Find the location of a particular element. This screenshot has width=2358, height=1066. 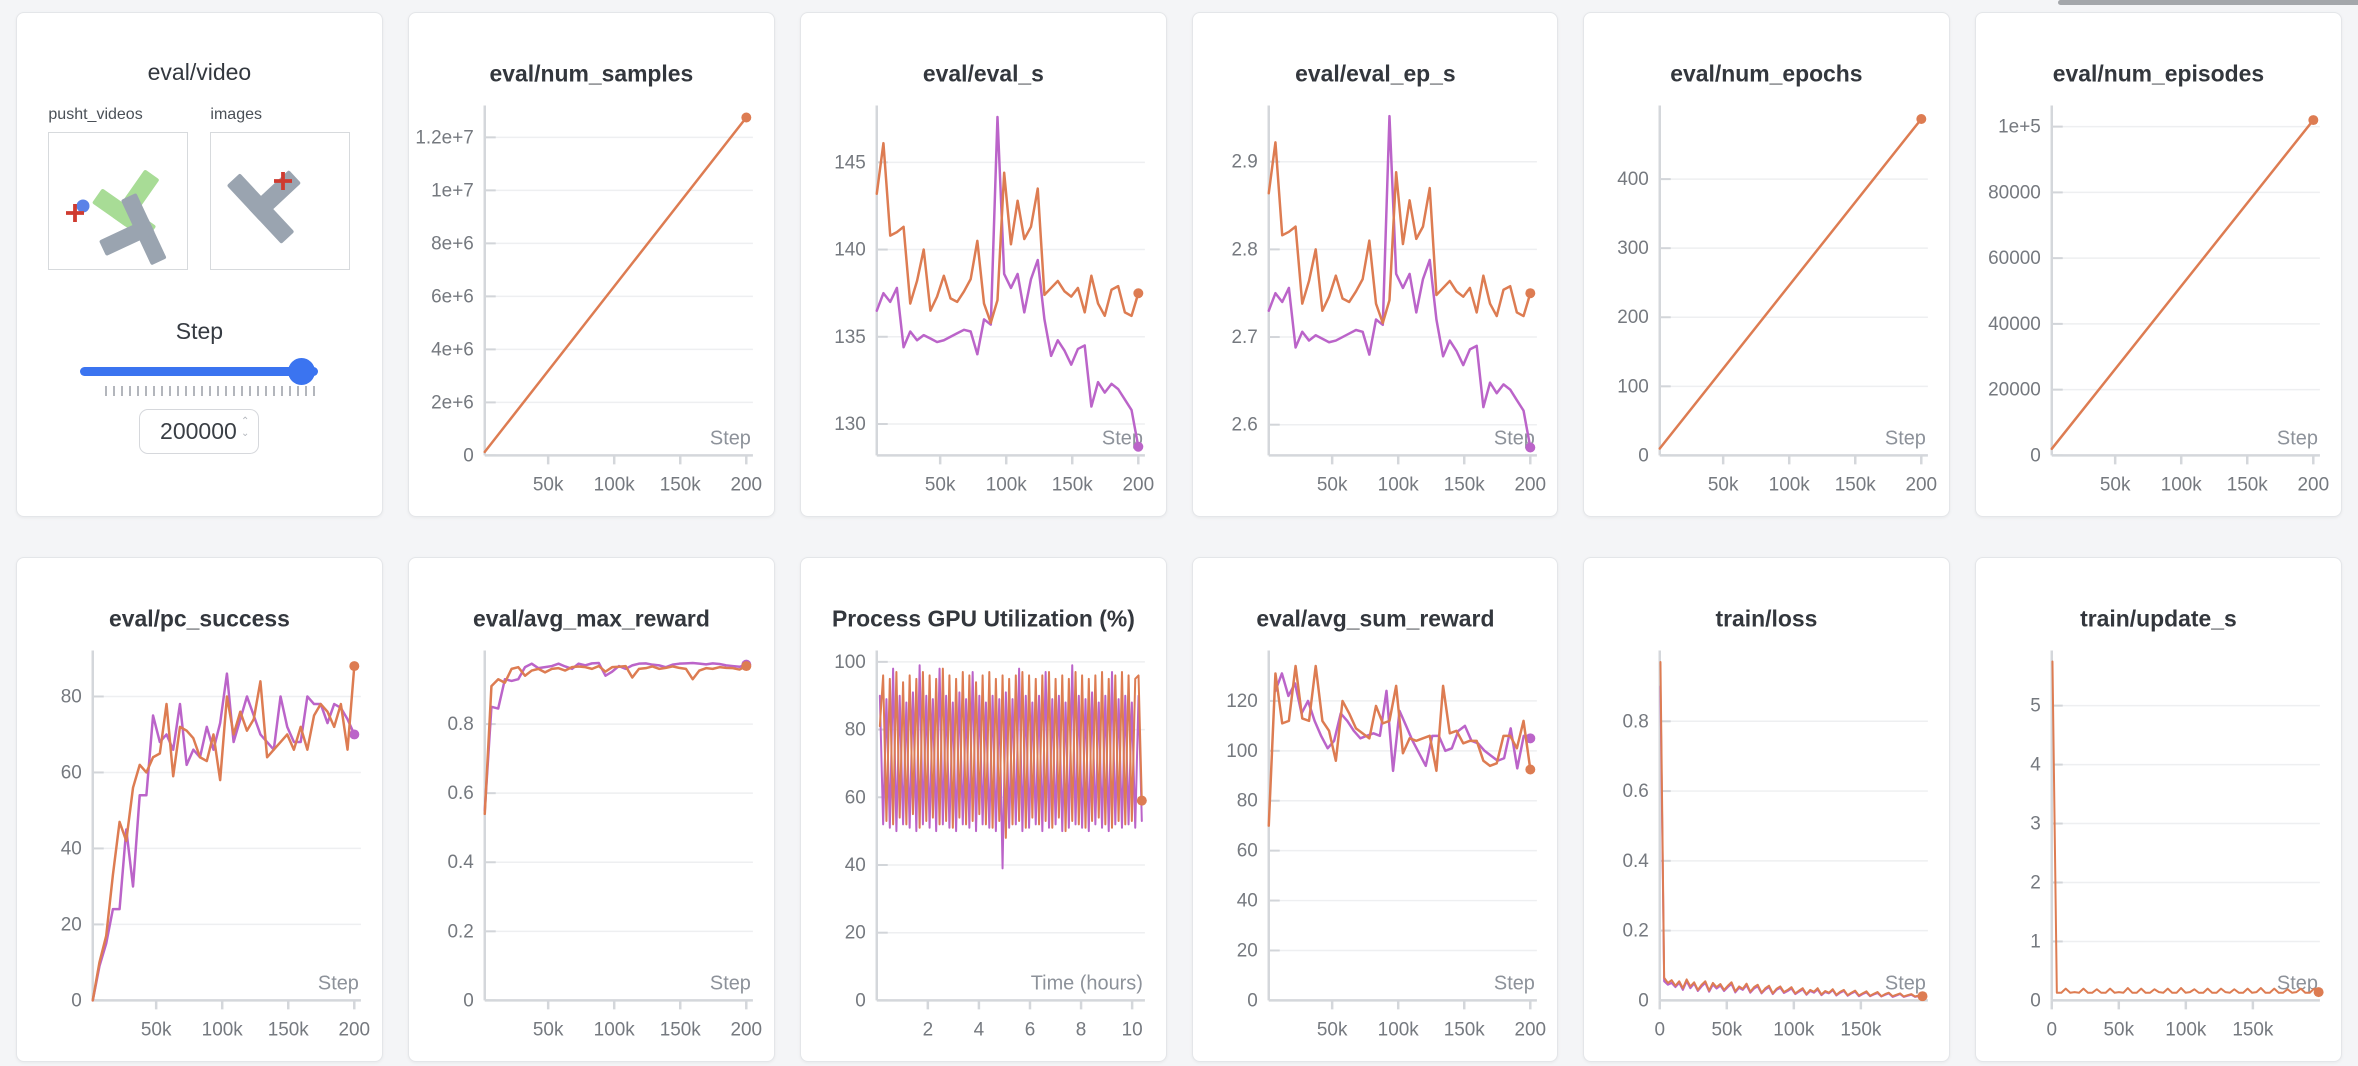

y-tick-label: 40 is located at coordinates (854, 865).